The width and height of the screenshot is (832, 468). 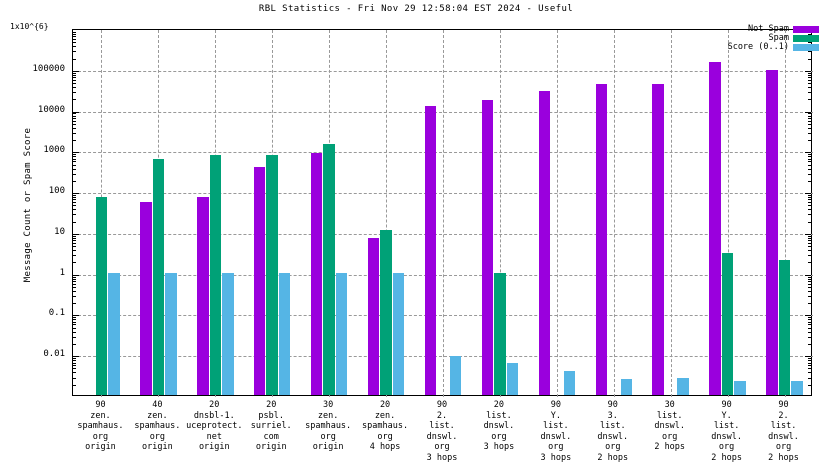 What do you see at coordinates (806, 47) in the screenshot?
I see `legend-swatch` at bounding box center [806, 47].